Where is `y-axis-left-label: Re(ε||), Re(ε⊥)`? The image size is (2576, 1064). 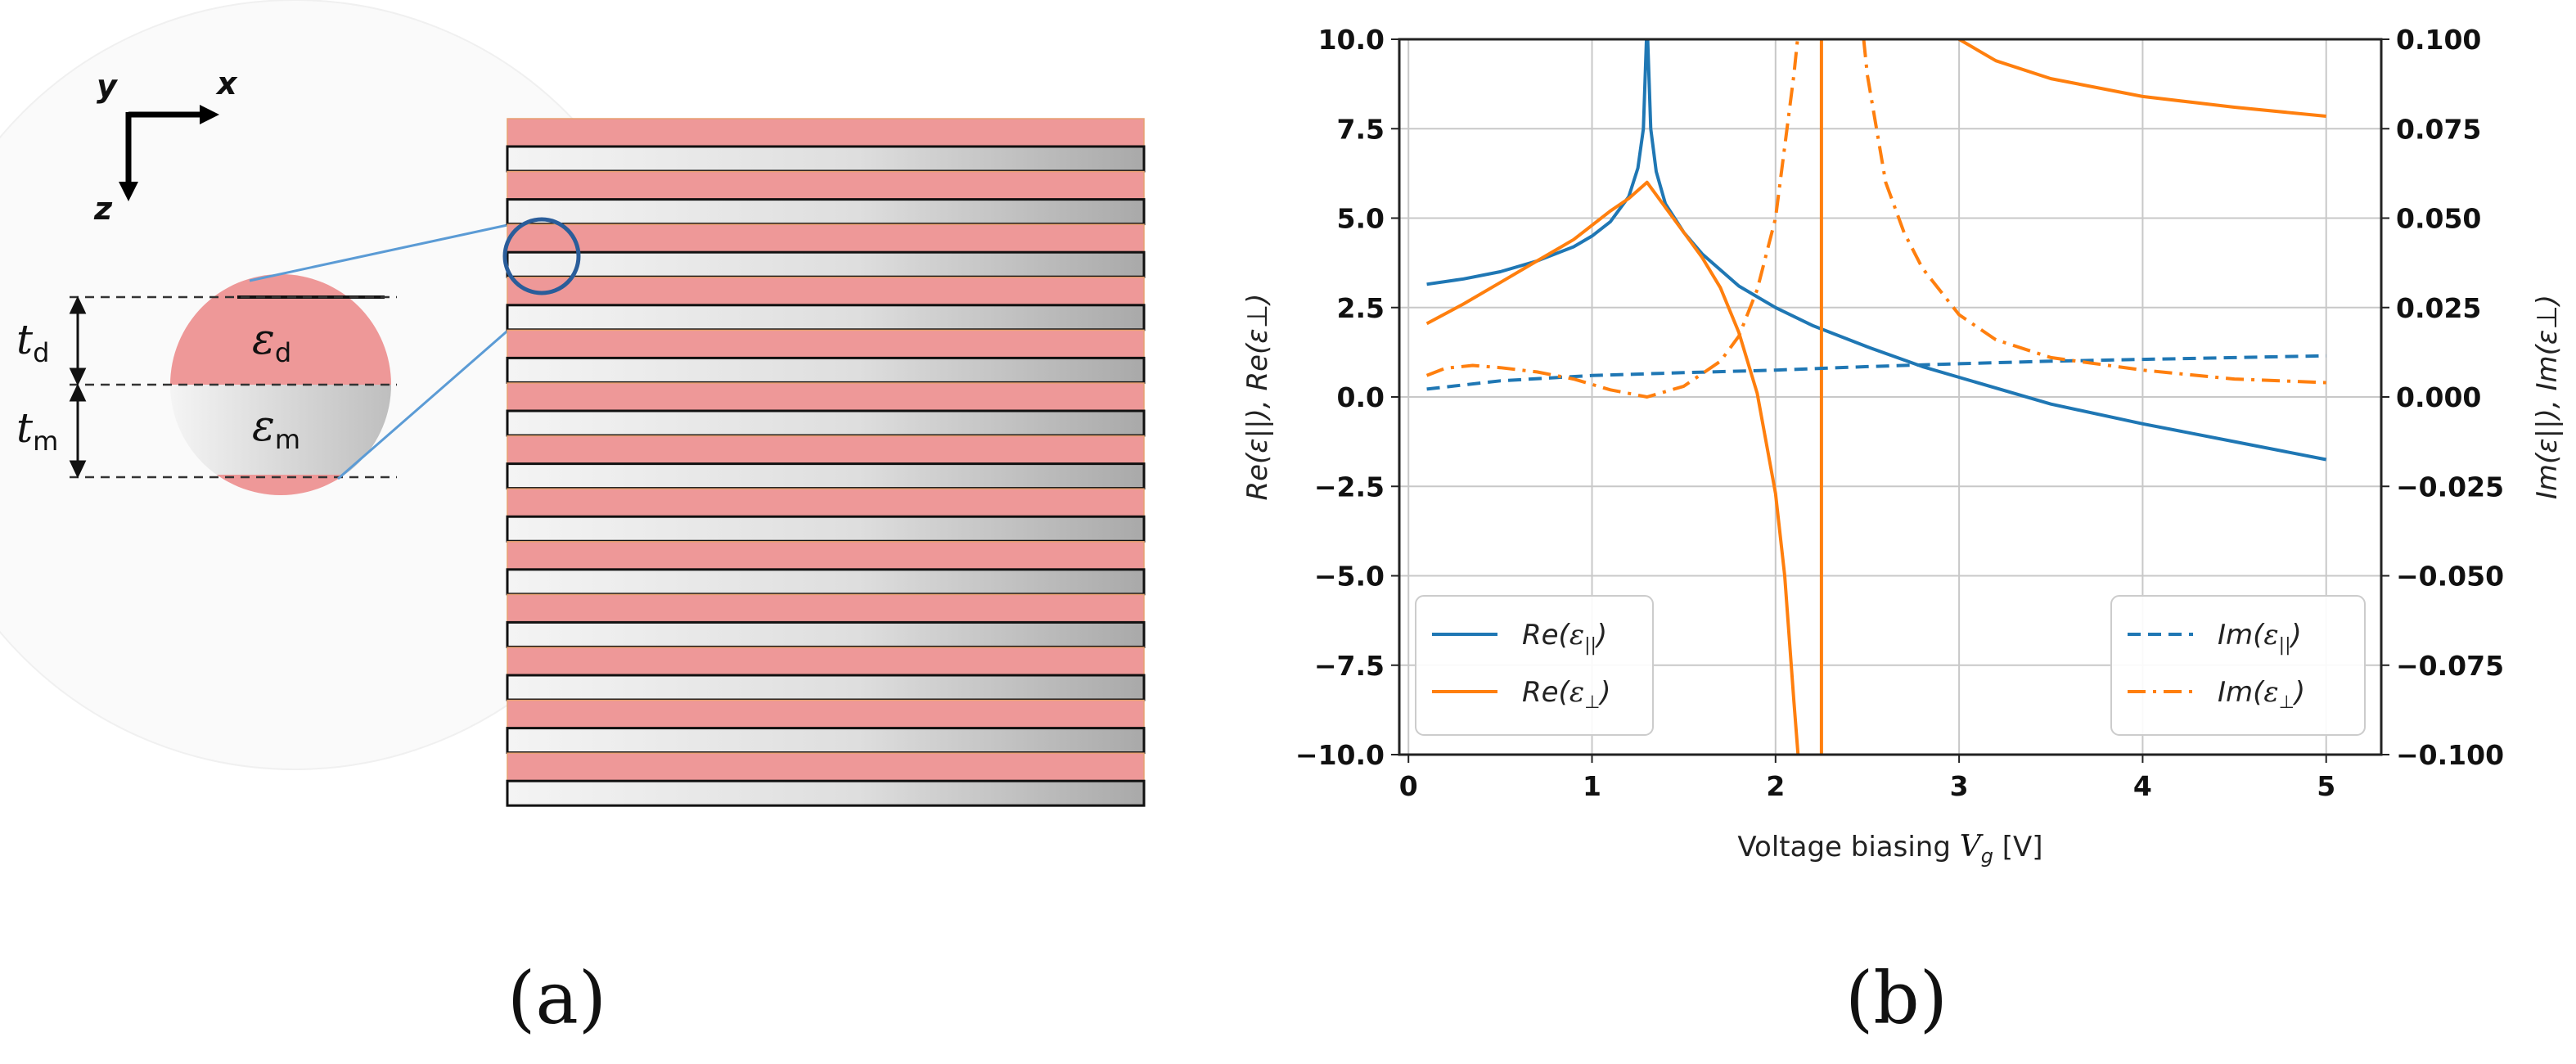
y-axis-left-label: Re(ε||), Re(ε⊥) is located at coordinates (1257, 396).